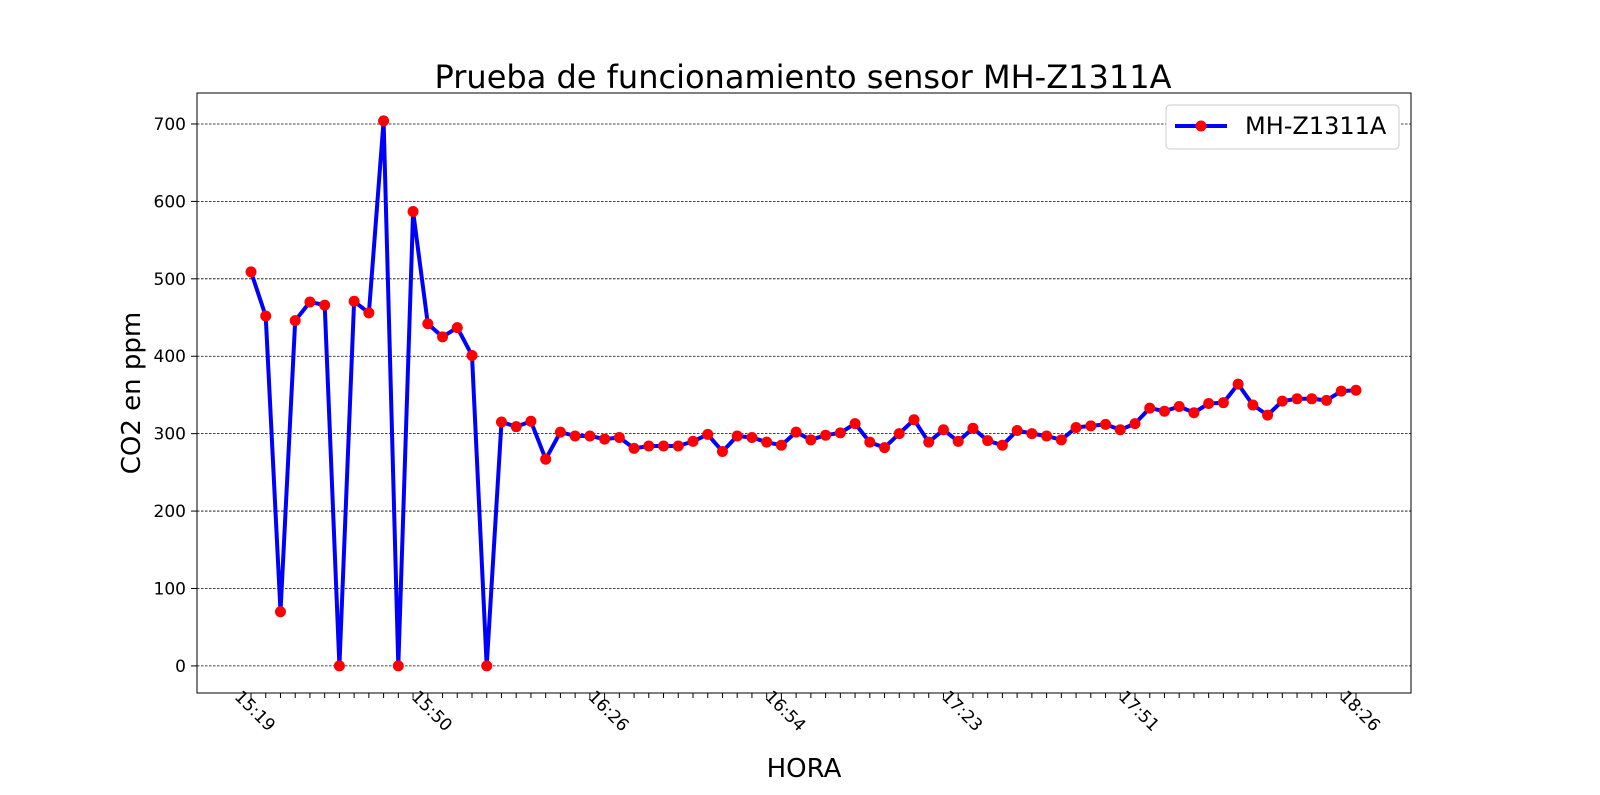 This screenshot has width=1600, height=795. I want to click on x-axis: 15:19 15:50 16:26 16:54 17:23 17:51 18:26, so click(807, 711).